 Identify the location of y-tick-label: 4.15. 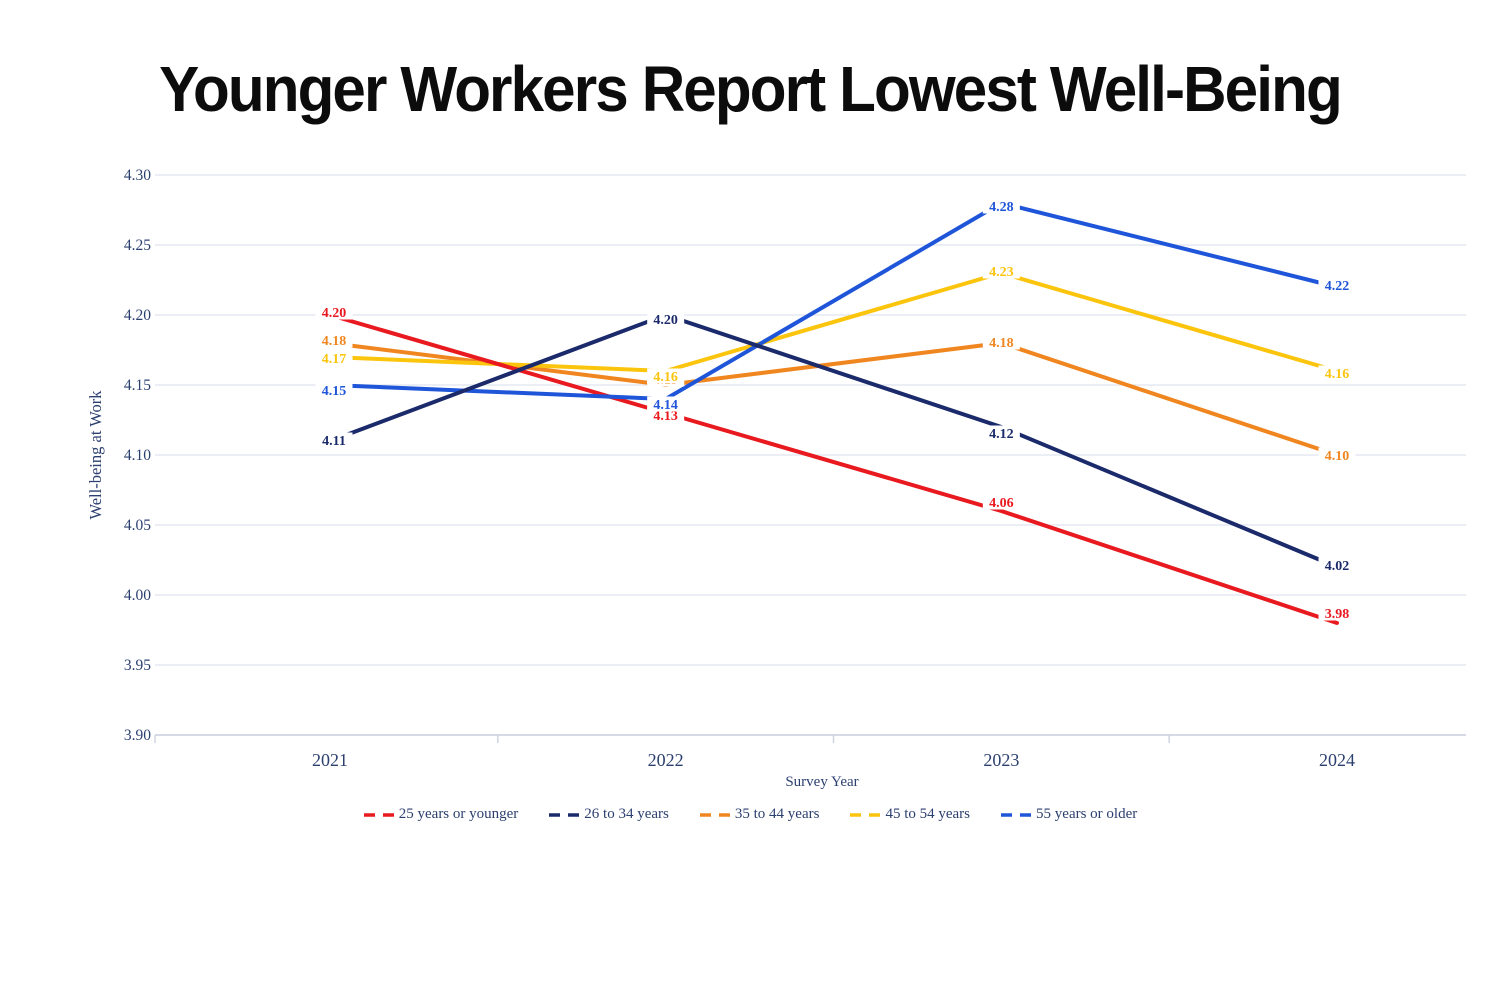
(137, 385).